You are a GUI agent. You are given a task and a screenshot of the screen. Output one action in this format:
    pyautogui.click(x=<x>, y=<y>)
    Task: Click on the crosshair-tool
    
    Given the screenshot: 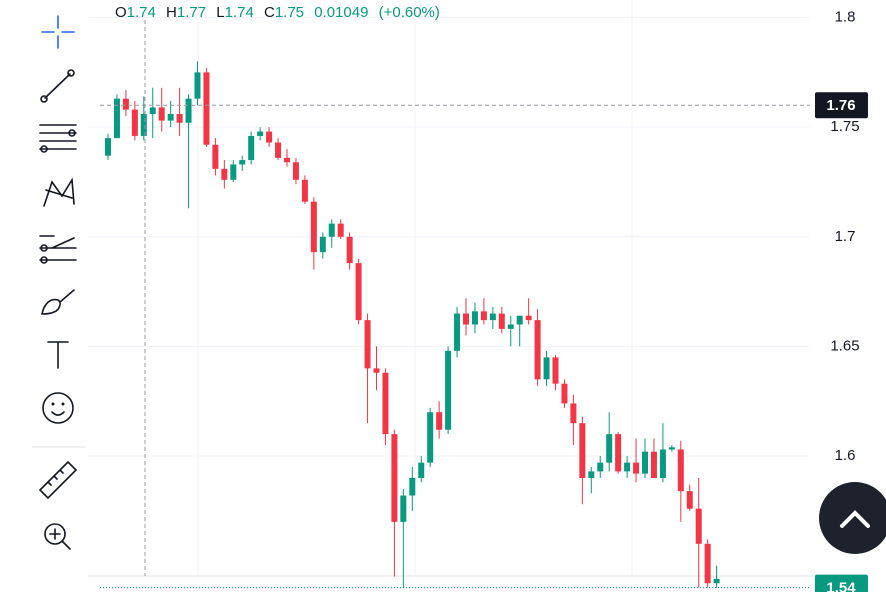 What is the action you would take?
    pyautogui.click(x=58, y=32)
    